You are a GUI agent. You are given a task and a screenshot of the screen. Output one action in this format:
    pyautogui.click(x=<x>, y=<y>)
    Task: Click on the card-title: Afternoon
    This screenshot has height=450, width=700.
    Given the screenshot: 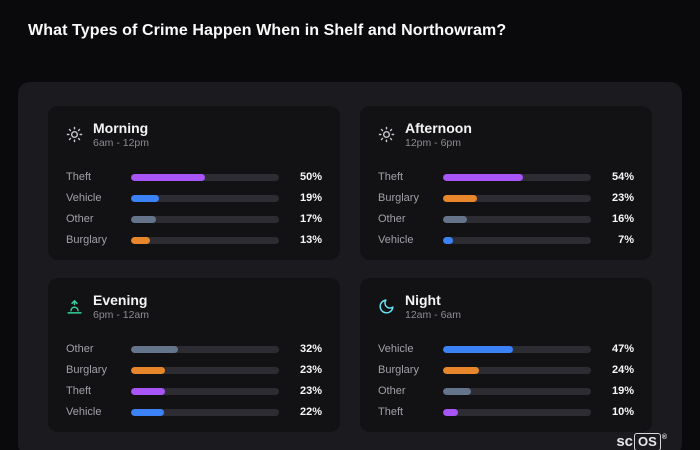 What is the action you would take?
    pyautogui.click(x=438, y=128)
    